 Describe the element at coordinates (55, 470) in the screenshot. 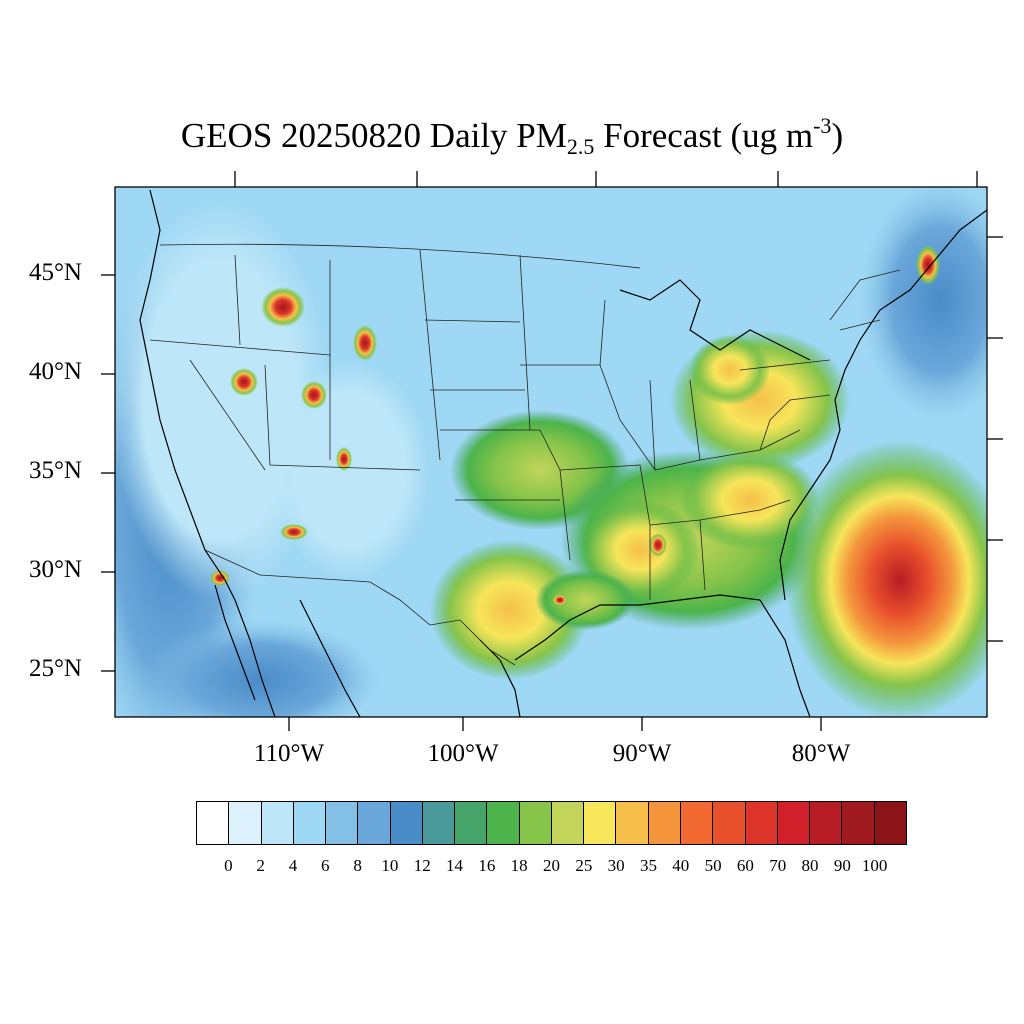

I see `lat-label: 35°N` at that location.